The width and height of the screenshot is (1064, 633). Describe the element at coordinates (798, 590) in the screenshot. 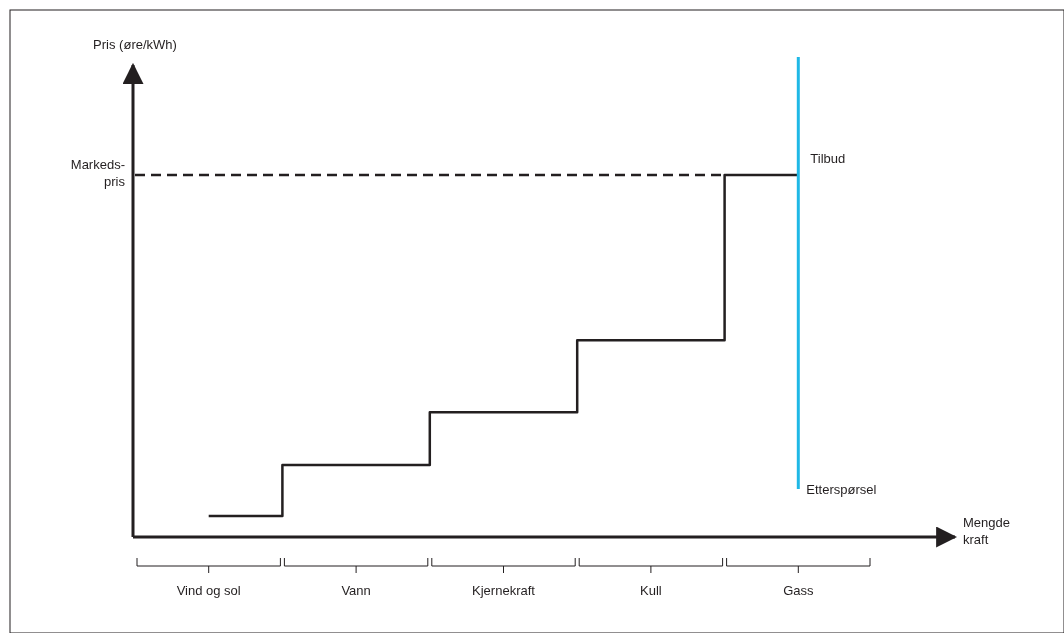

I see `x-tick-label: Gass` at that location.